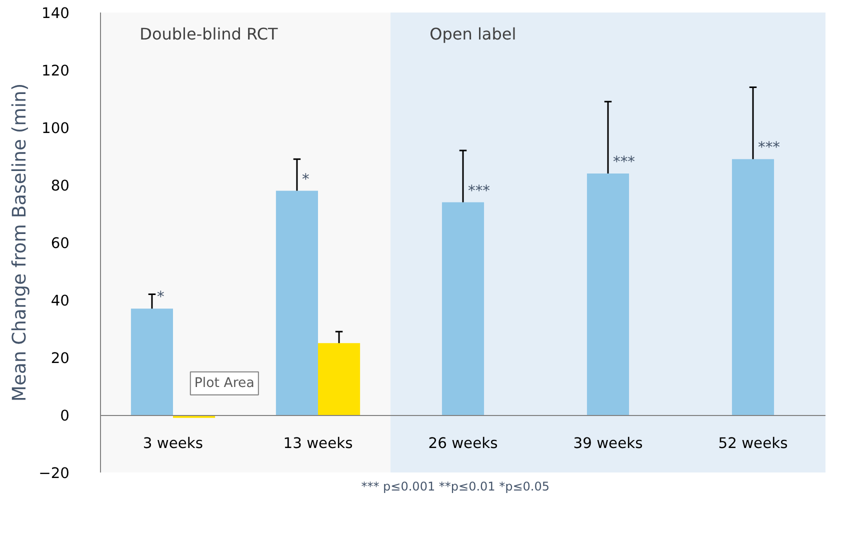 The image size is (851, 534). Describe the element at coordinates (608, 443) in the screenshot. I see `x-tick-label: 39 weeks` at that location.